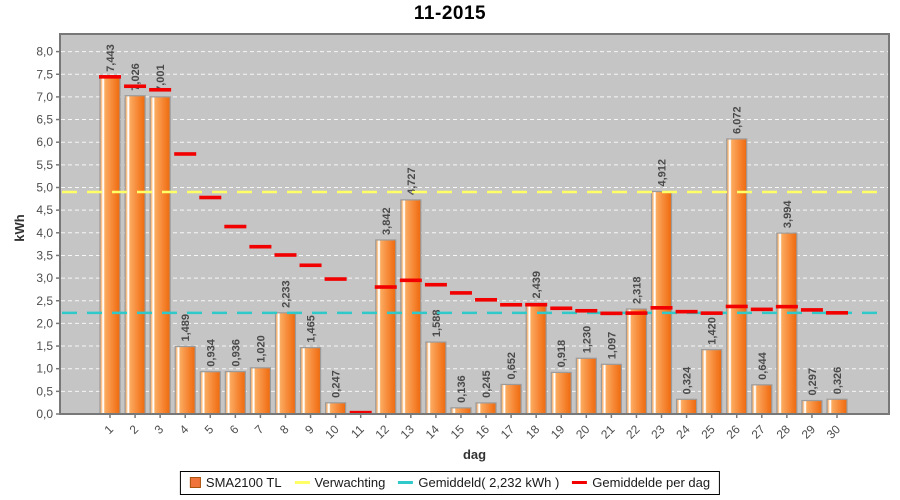  I want to click on y-tick-label: 1,0, so click(44, 369).